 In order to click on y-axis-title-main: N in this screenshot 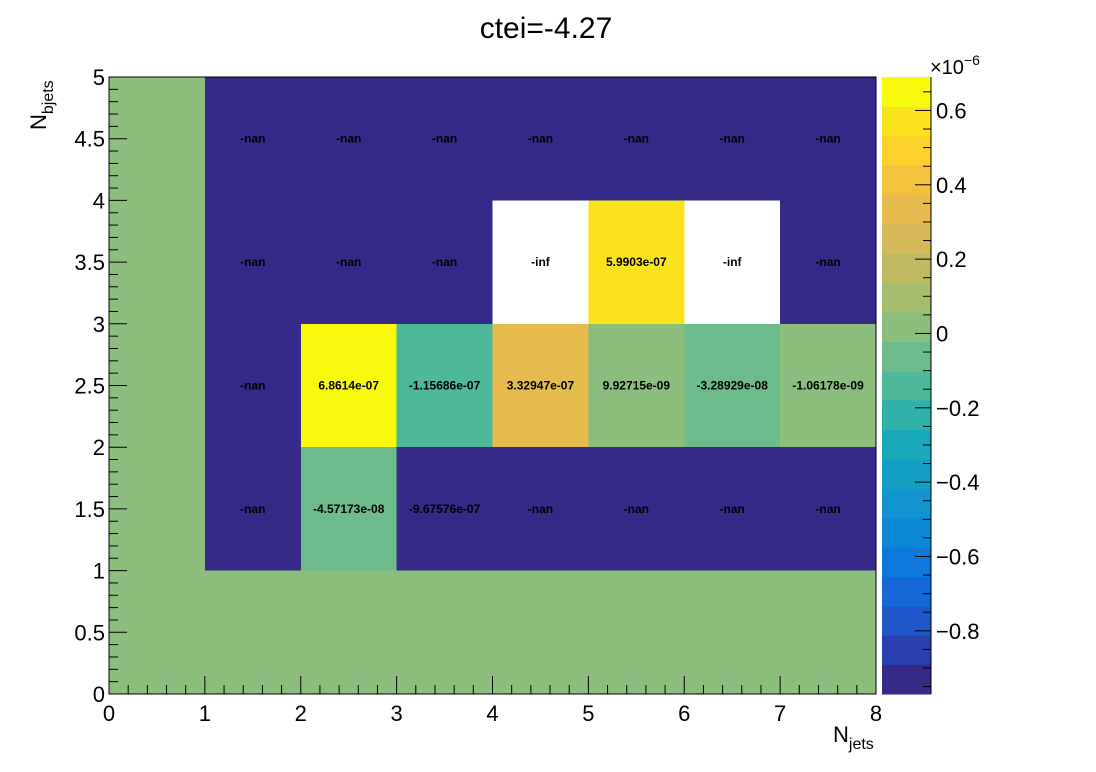, I will do `click(38, 122)`.